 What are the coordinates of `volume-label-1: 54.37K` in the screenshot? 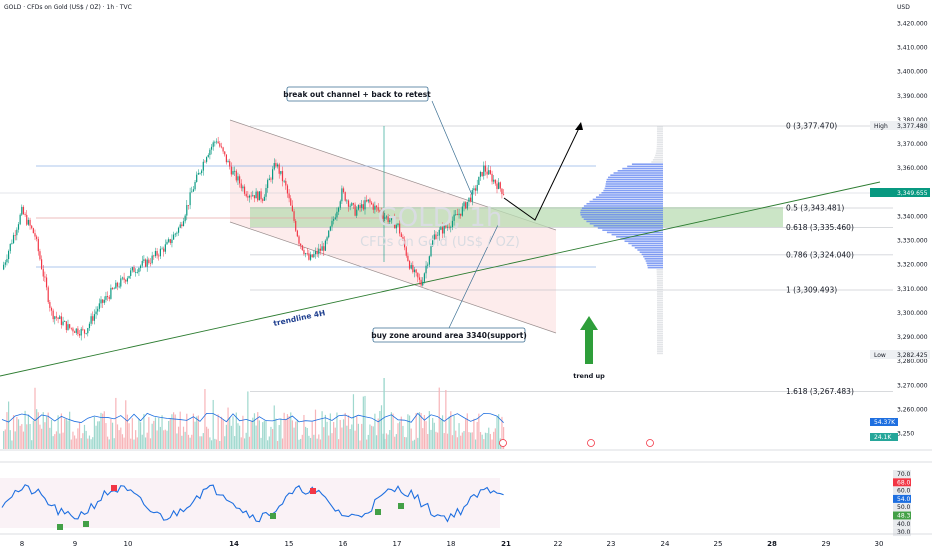 It's located at (885, 422).